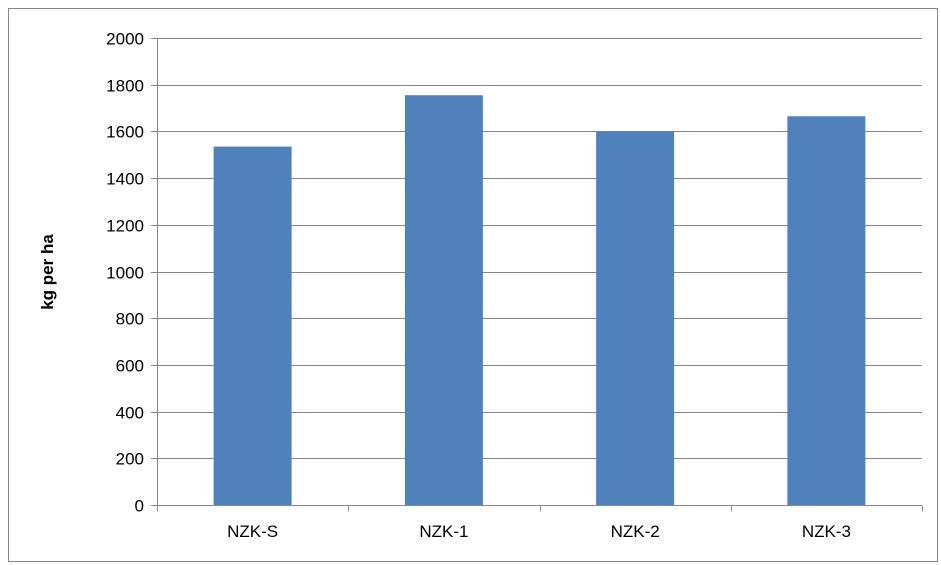 Image resolution: width=941 pixels, height=565 pixels. I want to click on x-tick-label: NZK-S, so click(252, 531).